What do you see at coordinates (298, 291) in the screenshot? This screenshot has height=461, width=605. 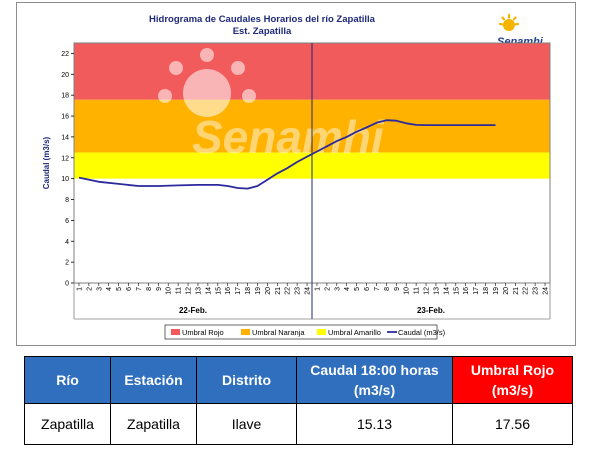 I see `x-tick-label-22: 23` at bounding box center [298, 291].